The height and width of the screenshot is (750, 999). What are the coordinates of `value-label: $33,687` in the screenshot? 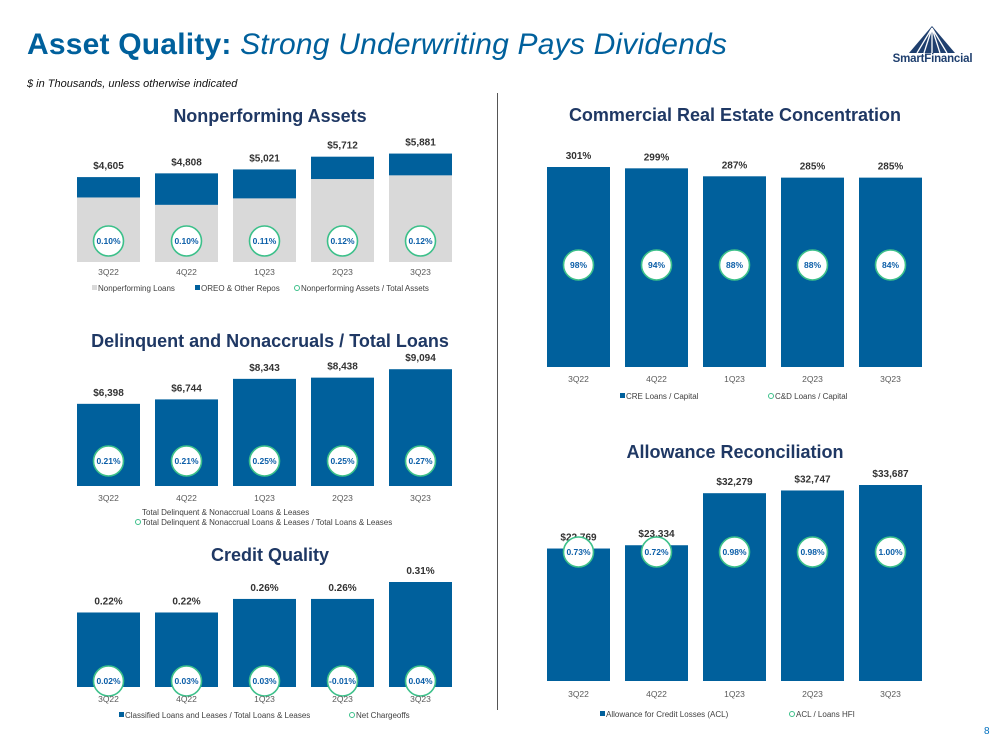 It's located at (890, 474).